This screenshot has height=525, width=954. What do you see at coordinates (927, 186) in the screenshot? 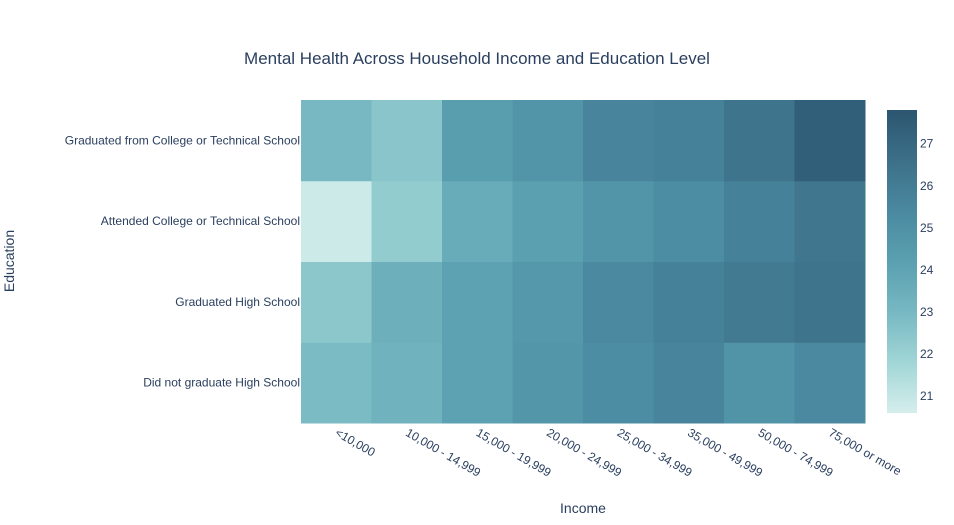
I see `colorbar-tick-label: 26` at bounding box center [927, 186].